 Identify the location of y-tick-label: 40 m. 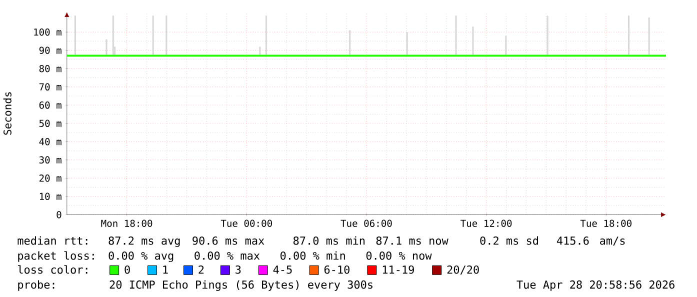
(50, 142).